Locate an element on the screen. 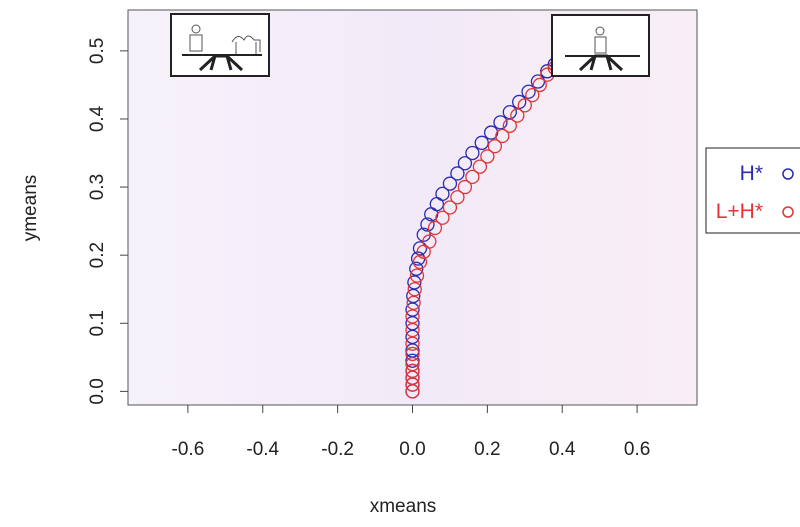 This screenshot has width=800, height=527. y-tick-label: 0.5 is located at coordinates (97, 51).